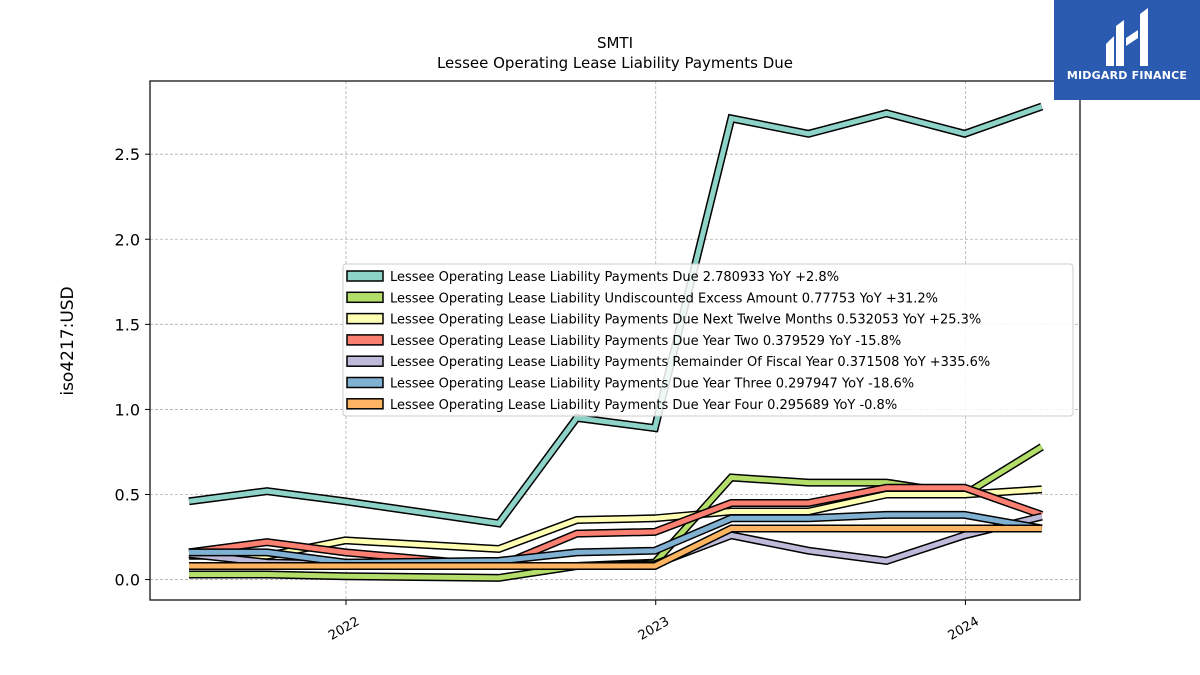 The image size is (1200, 675). Describe the element at coordinates (127, 324) in the screenshot. I see `y-tick-label: 1.5` at that location.